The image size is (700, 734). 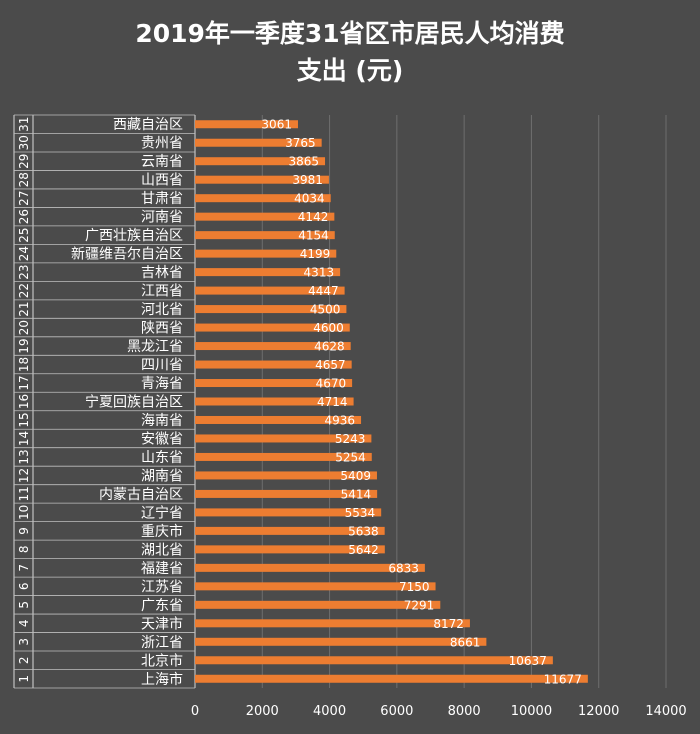 What do you see at coordinates (24, 550) in the screenshot?
I see `rank-label: 8` at bounding box center [24, 550].